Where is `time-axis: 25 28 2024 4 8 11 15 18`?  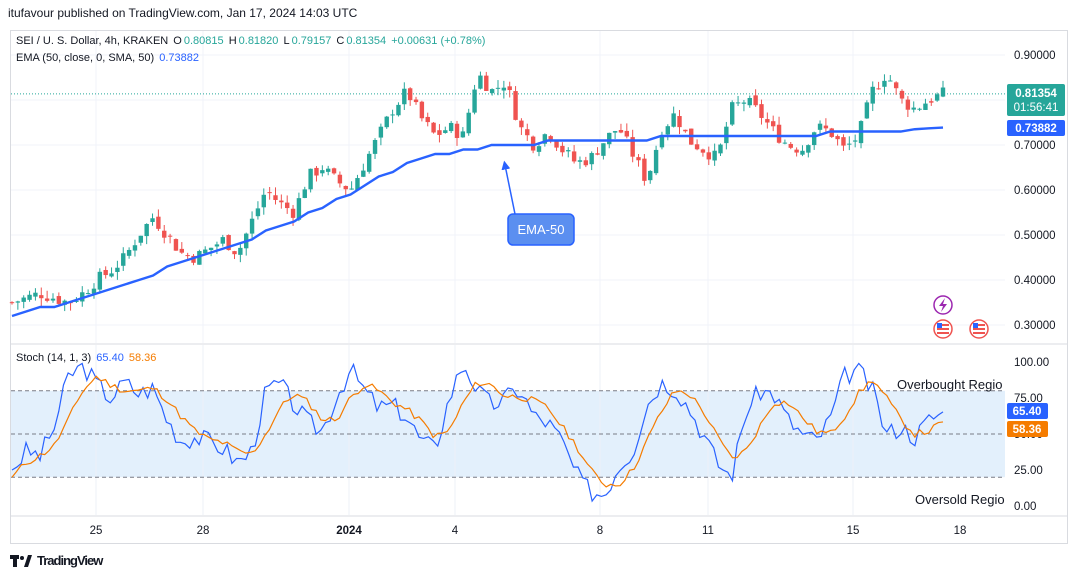
time-axis: 25 28 2024 4 8 11 15 18 is located at coordinates (528, 531).